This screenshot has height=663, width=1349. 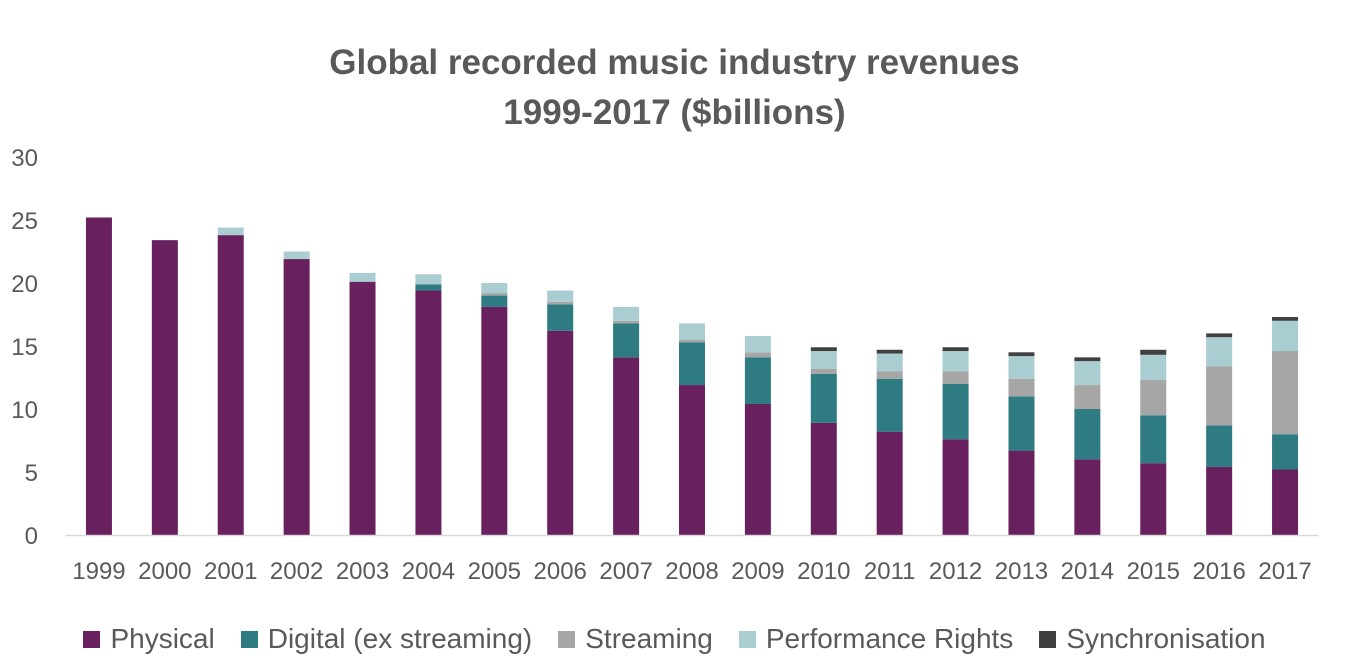 What do you see at coordinates (1153, 571) in the screenshot?
I see `x-tick-label: 2015` at bounding box center [1153, 571].